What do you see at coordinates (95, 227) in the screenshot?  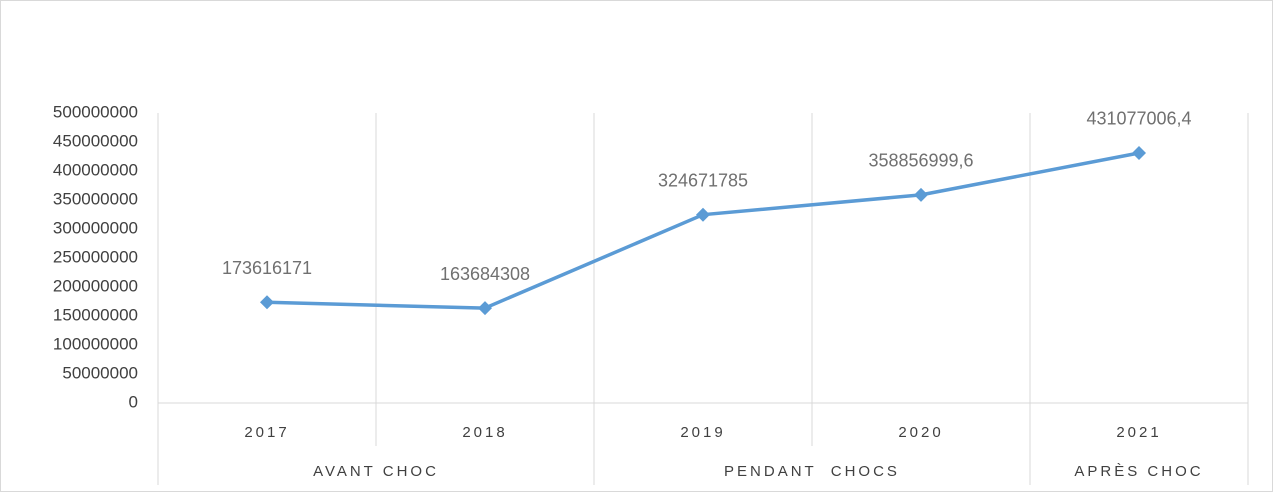 I see `y-tick-label: 300000000` at bounding box center [95, 227].